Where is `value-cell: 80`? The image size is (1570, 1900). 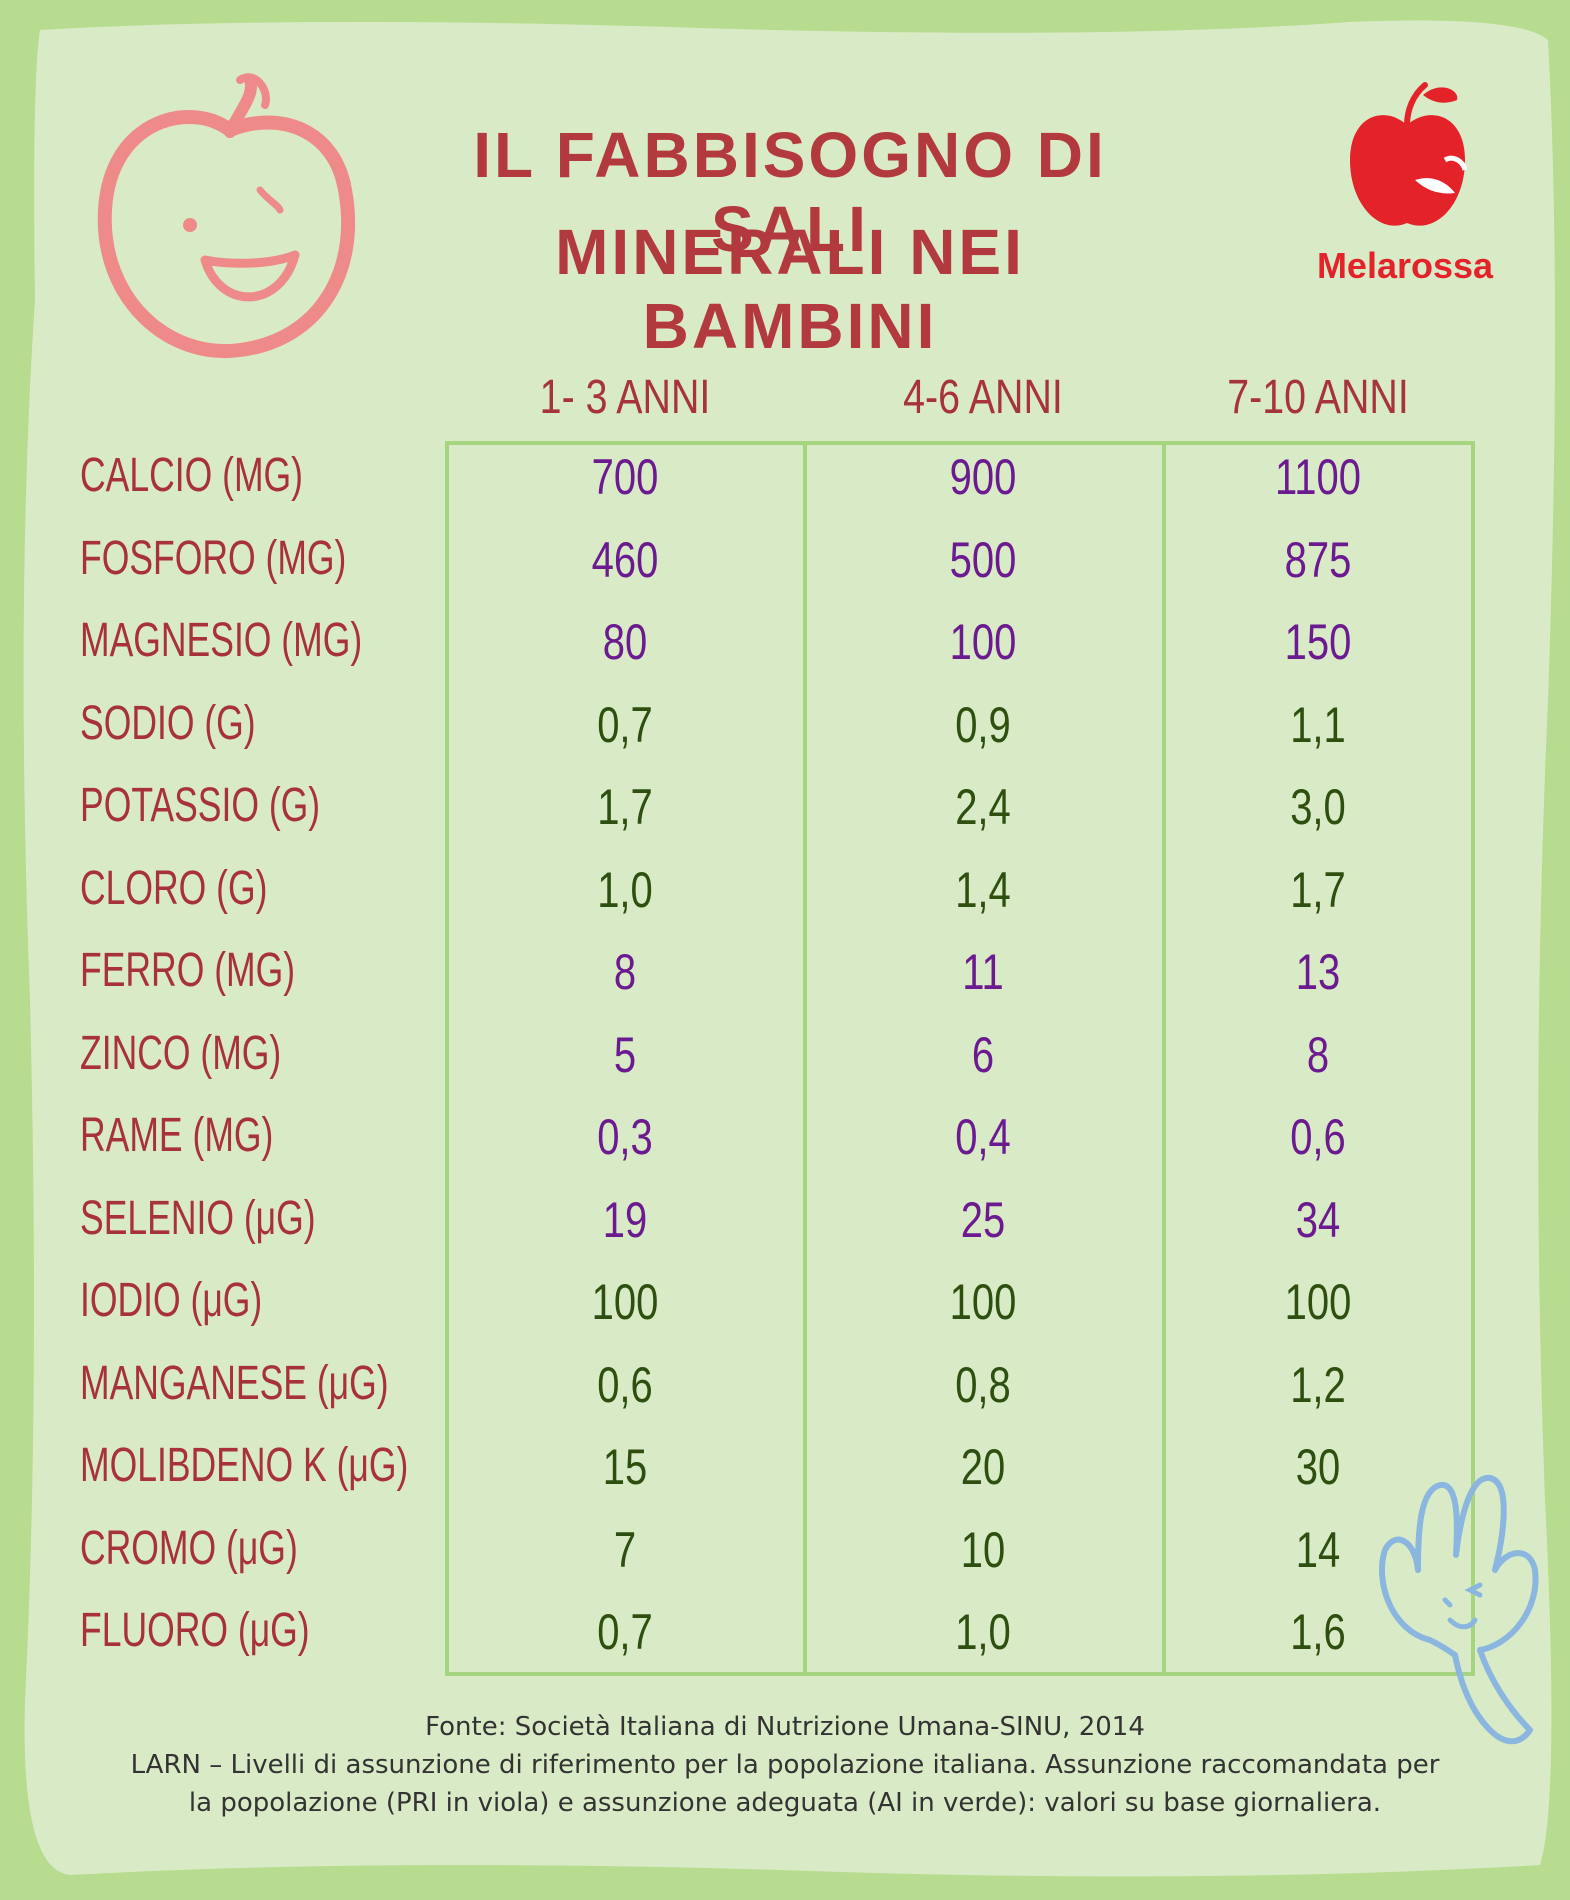 value-cell: 80 is located at coordinates (625, 642).